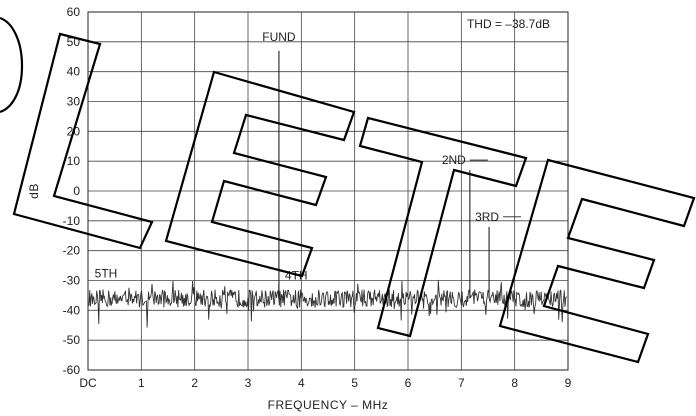  I want to click on x-tick-label: 5, so click(354, 383).